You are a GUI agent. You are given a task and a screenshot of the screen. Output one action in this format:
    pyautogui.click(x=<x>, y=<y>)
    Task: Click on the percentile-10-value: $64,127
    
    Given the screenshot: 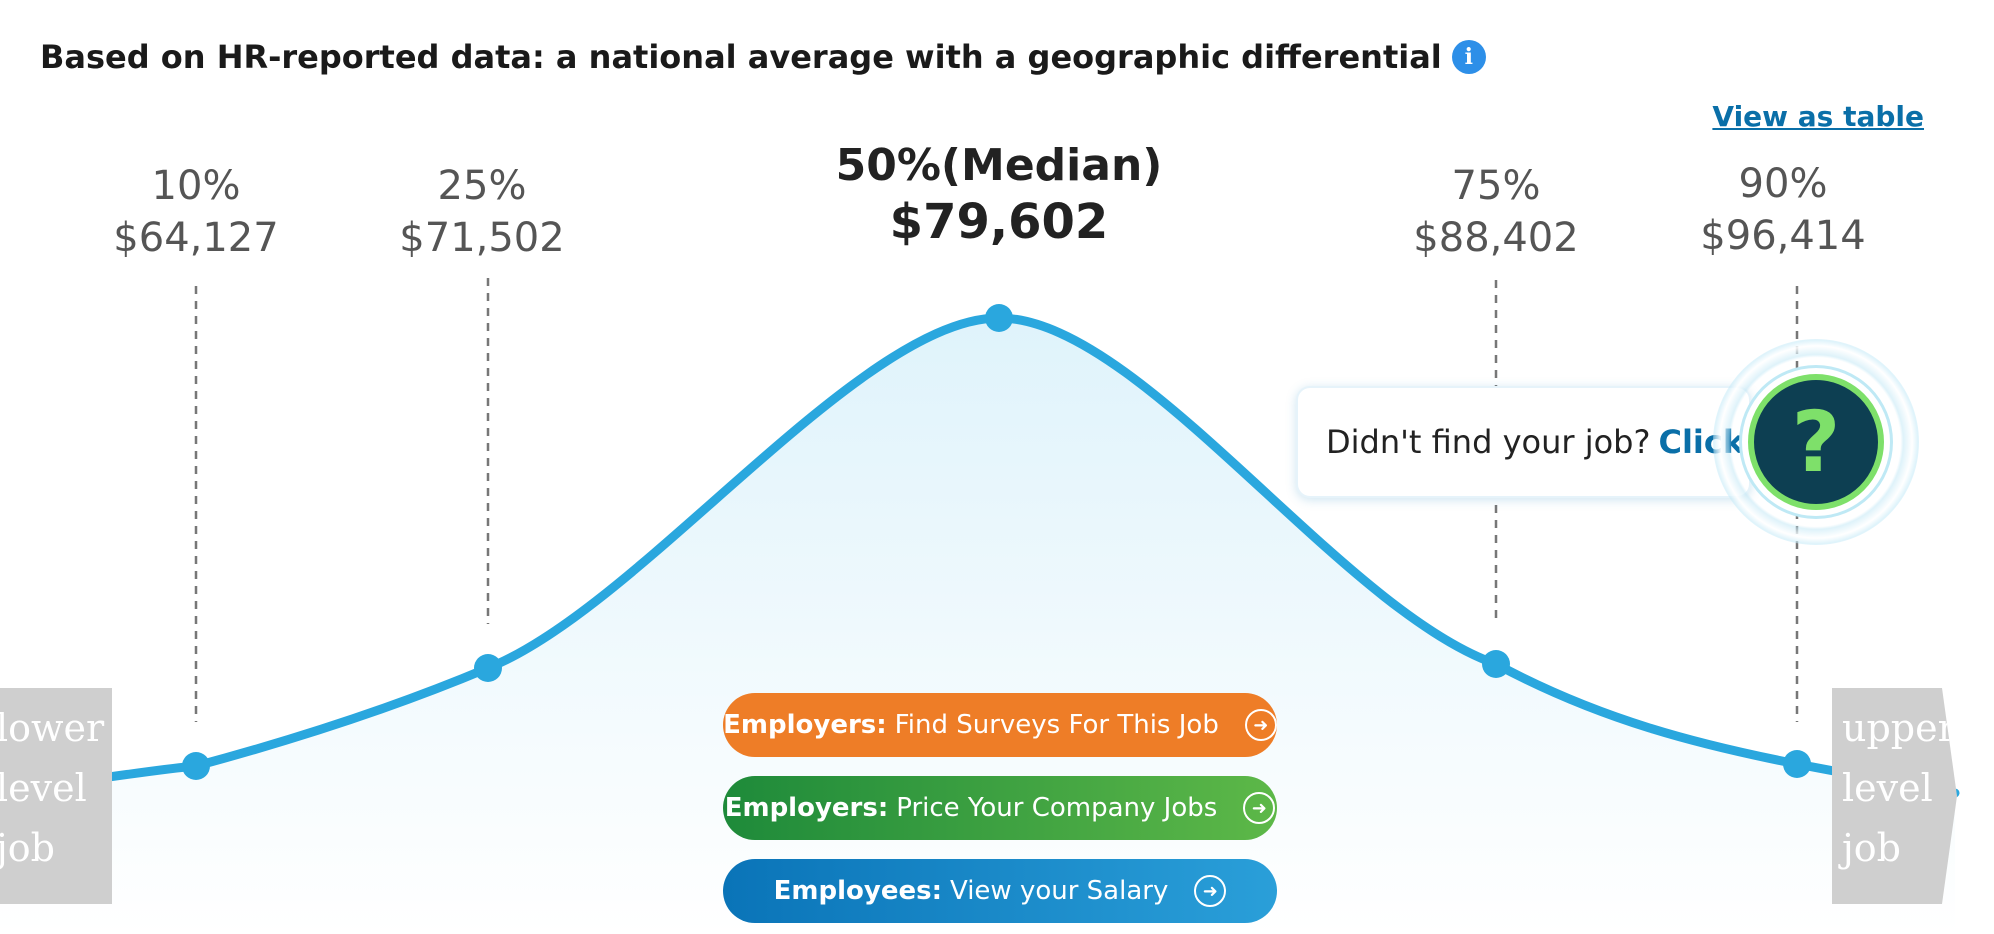 What is the action you would take?
    pyautogui.click(x=196, y=238)
    